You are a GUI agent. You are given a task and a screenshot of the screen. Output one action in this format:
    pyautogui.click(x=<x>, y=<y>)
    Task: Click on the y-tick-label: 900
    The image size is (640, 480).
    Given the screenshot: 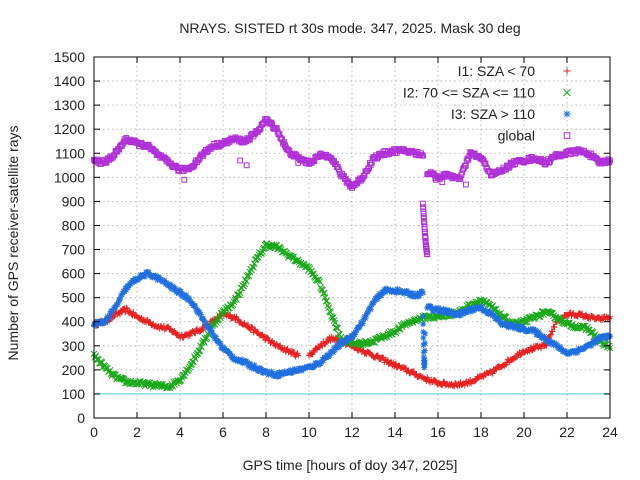 What is the action you would take?
    pyautogui.click(x=74, y=201)
    